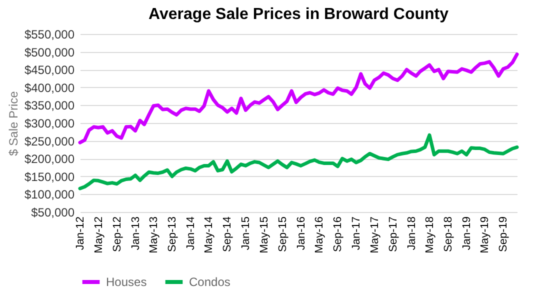 The image size is (533, 296). Describe the element at coordinates (49, 105) in the screenshot. I see `y-tick-label: $350,000` at that location.